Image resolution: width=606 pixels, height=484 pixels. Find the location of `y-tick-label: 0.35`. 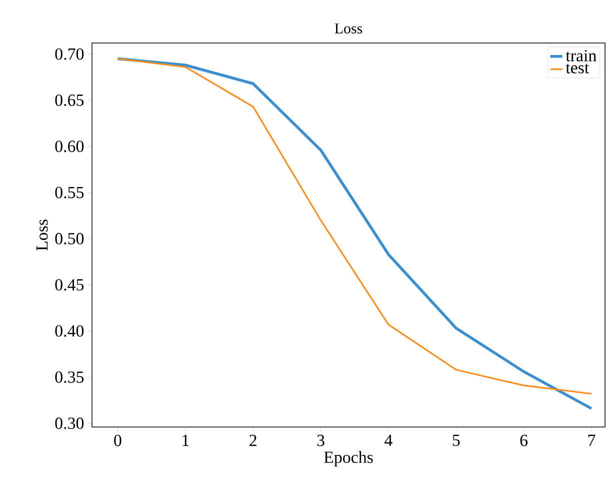

y-tick-label: 0.35 is located at coordinates (69, 377).